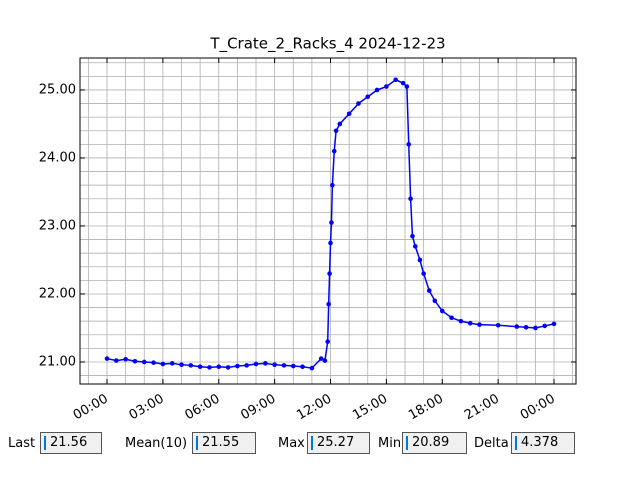  I want to click on stat-field: 20.89, so click(434, 443).